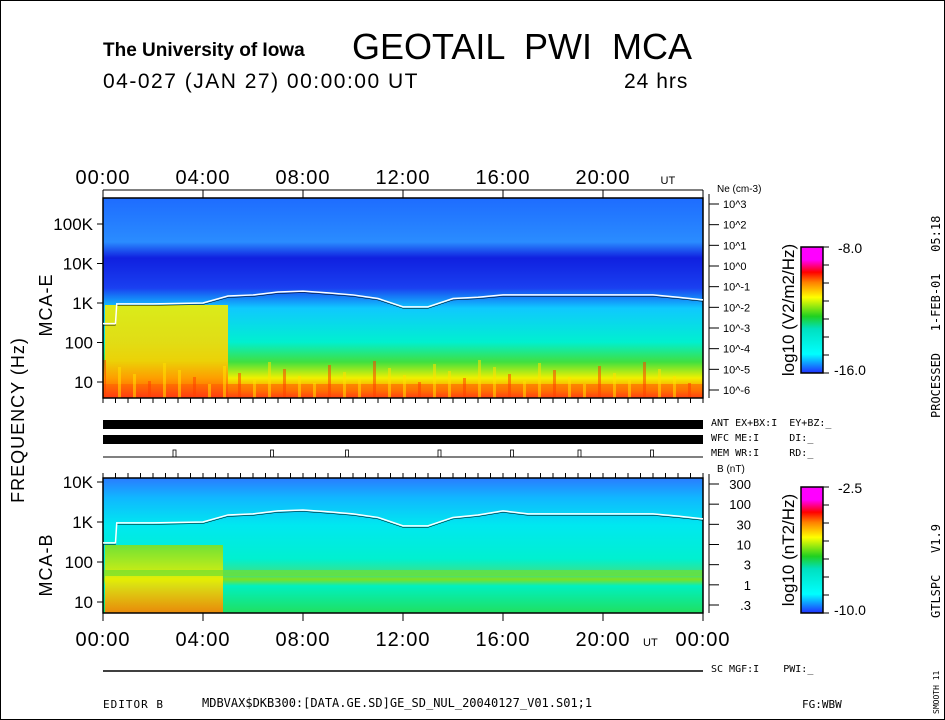  Describe the element at coordinates (261, 81) in the screenshot. I see `date-line: 04-027 (JAN 27) 00:00:00 UT` at that location.